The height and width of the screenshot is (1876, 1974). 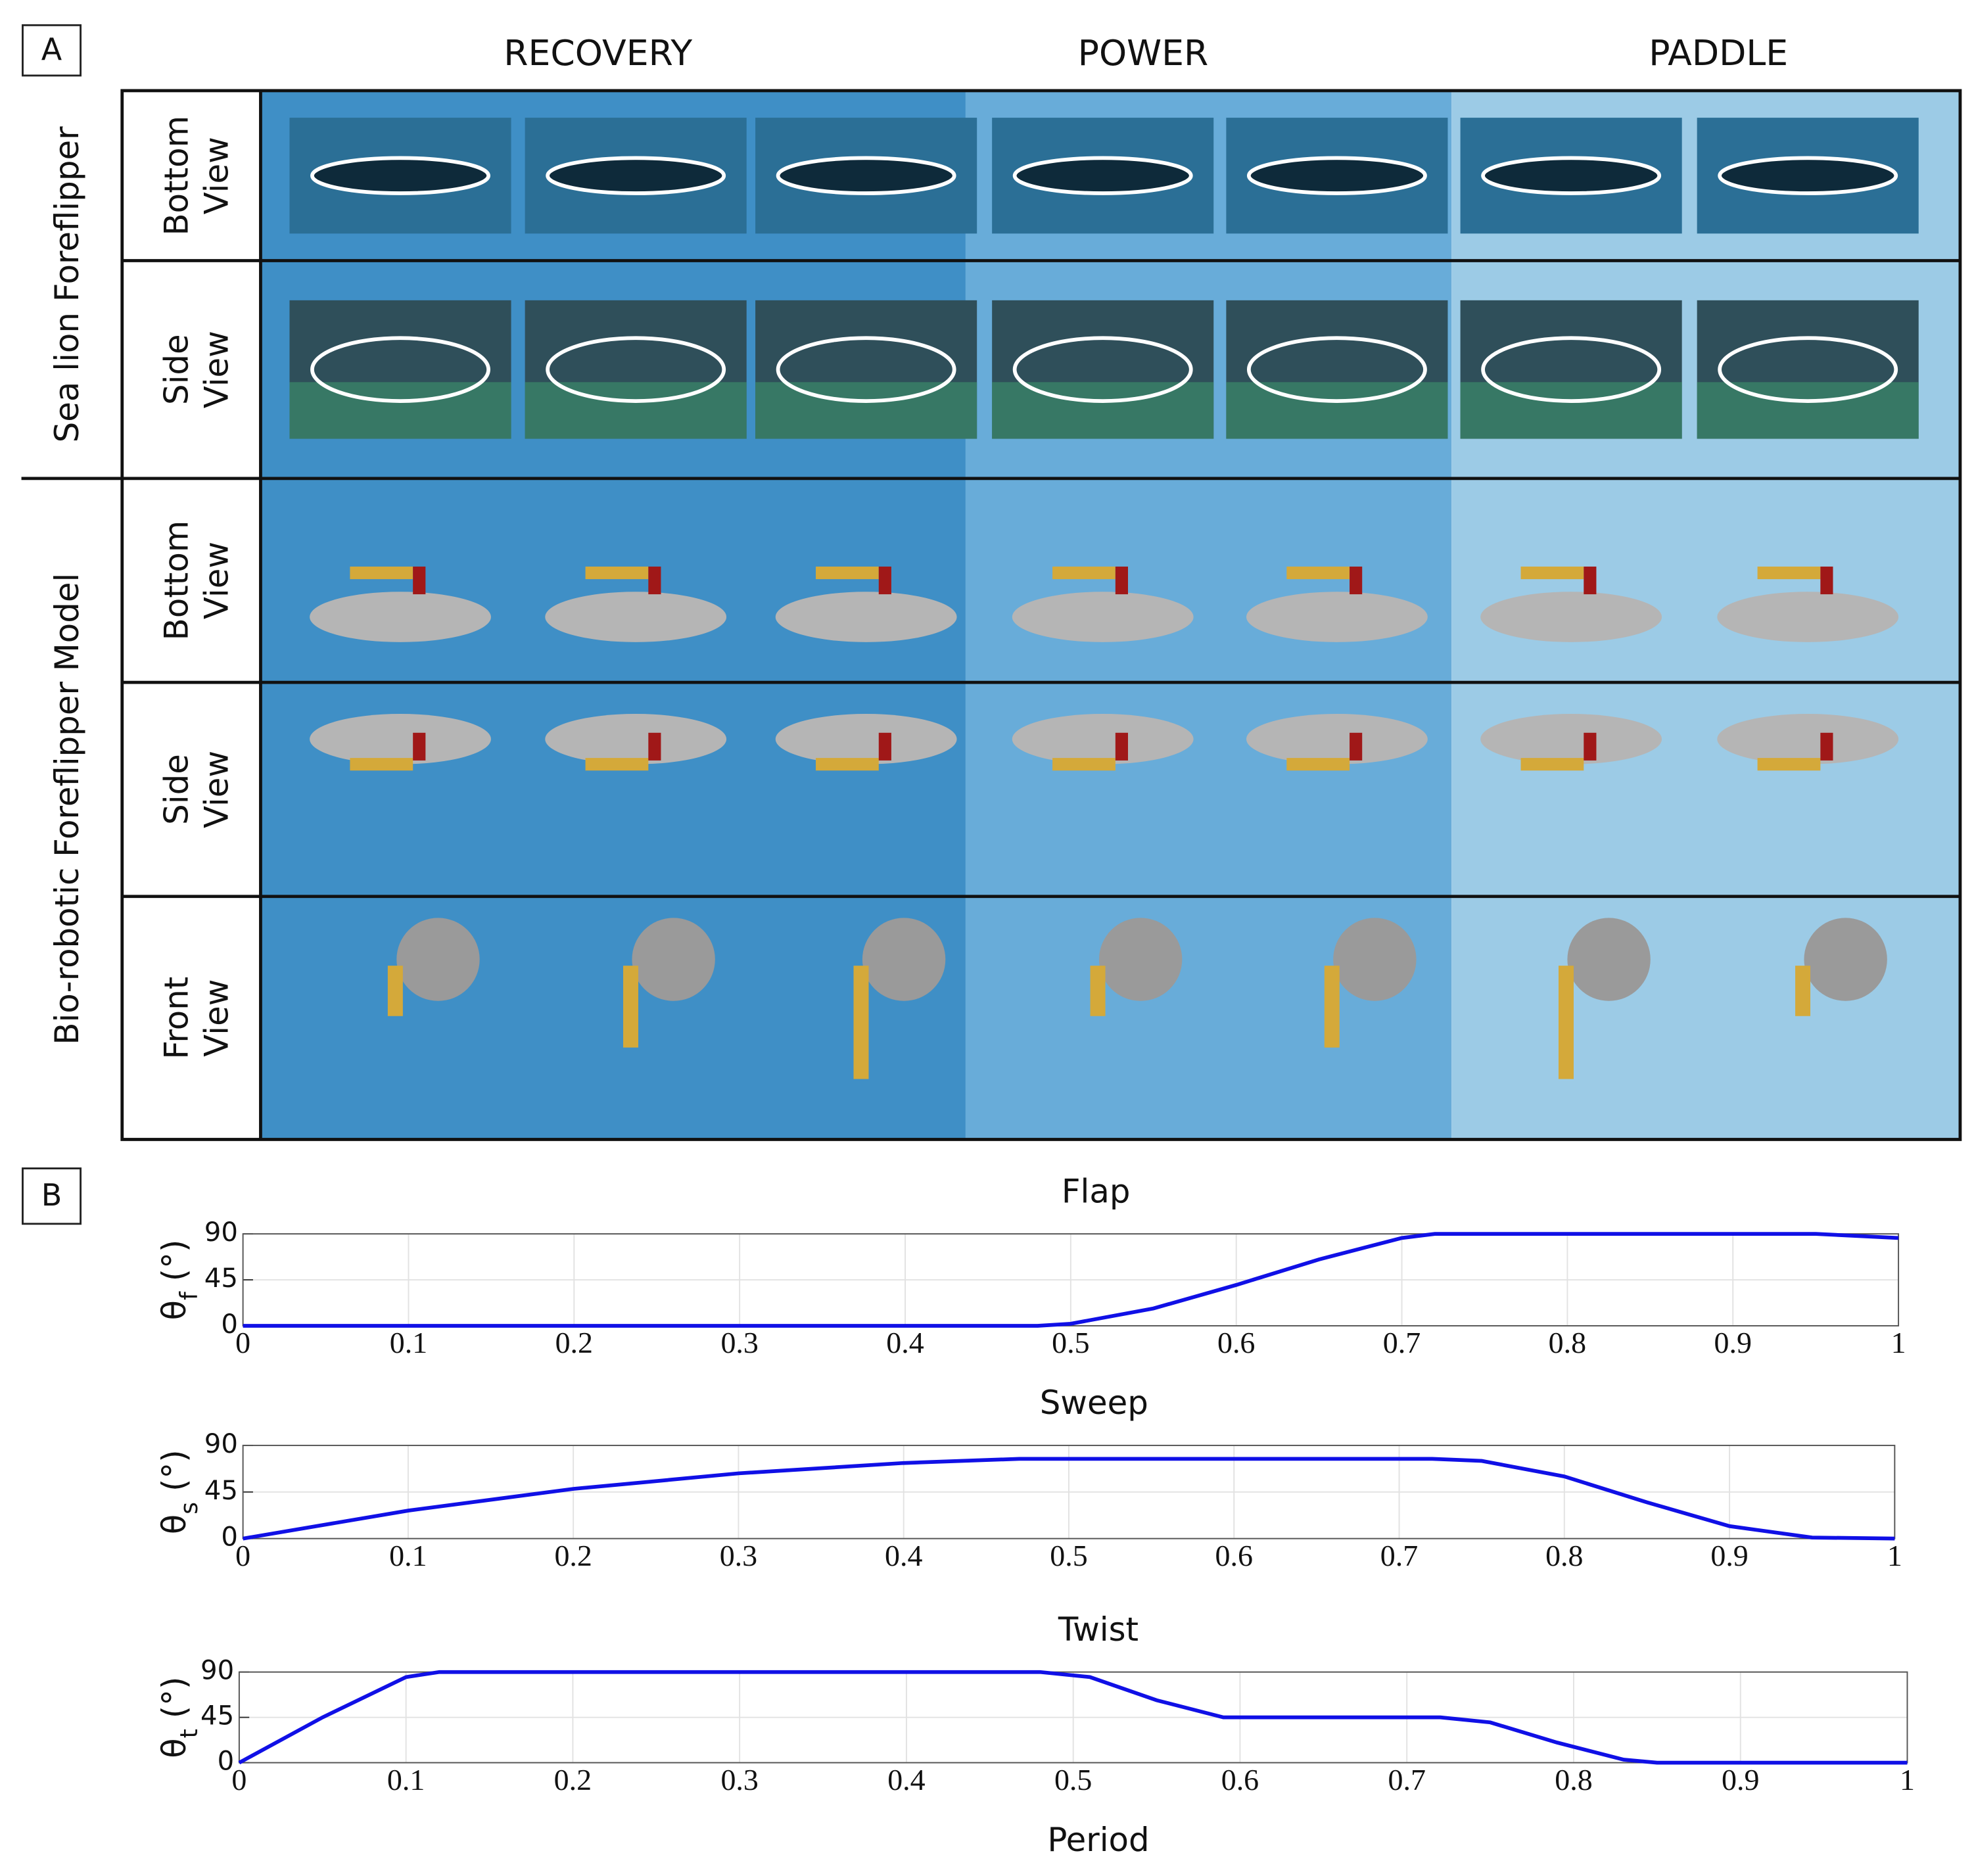 I want to click on chart-title: Twist, so click(x=1098, y=1630).